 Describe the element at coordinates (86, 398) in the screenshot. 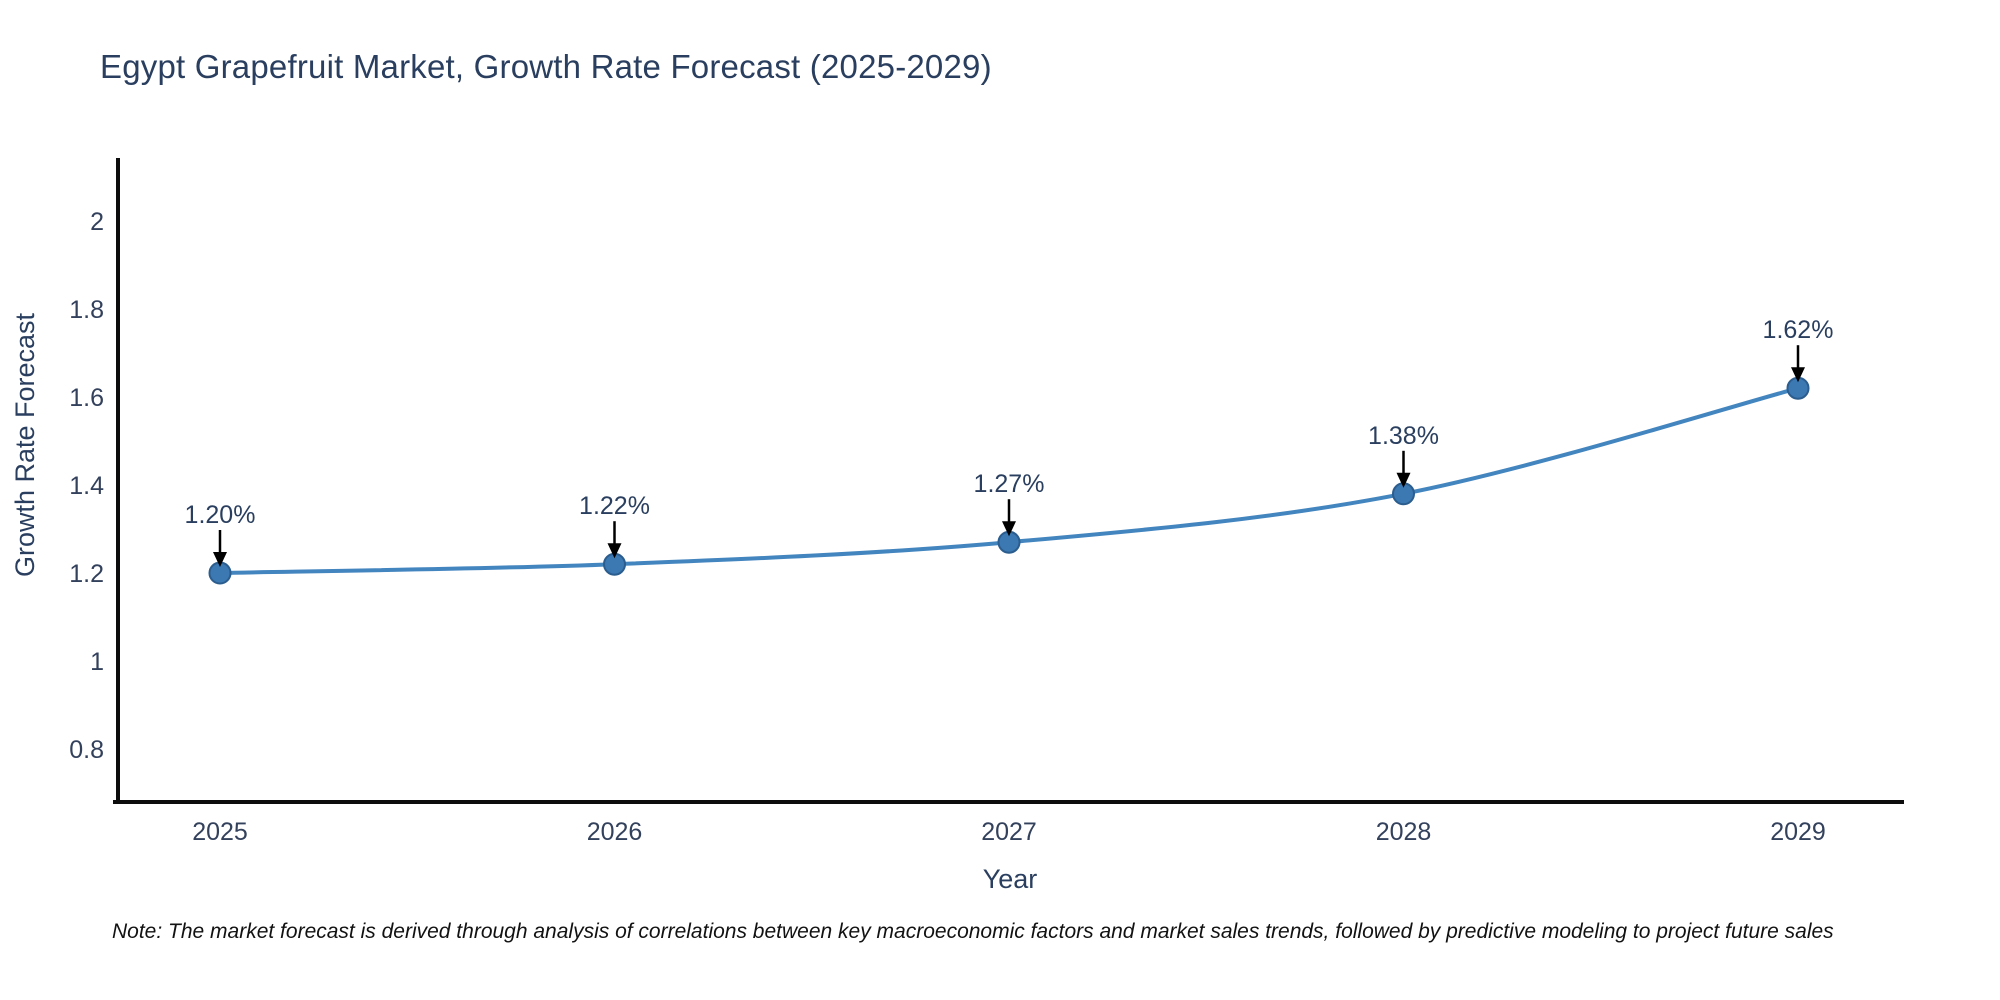

I see `y-tick-label: 1.6` at that location.